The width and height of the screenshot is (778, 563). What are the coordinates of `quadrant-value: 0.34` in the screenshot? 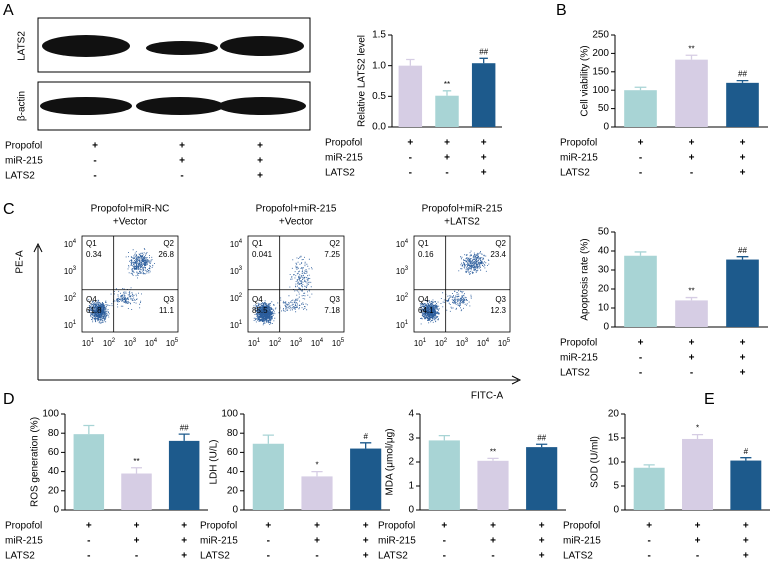 It's located at (94, 254).